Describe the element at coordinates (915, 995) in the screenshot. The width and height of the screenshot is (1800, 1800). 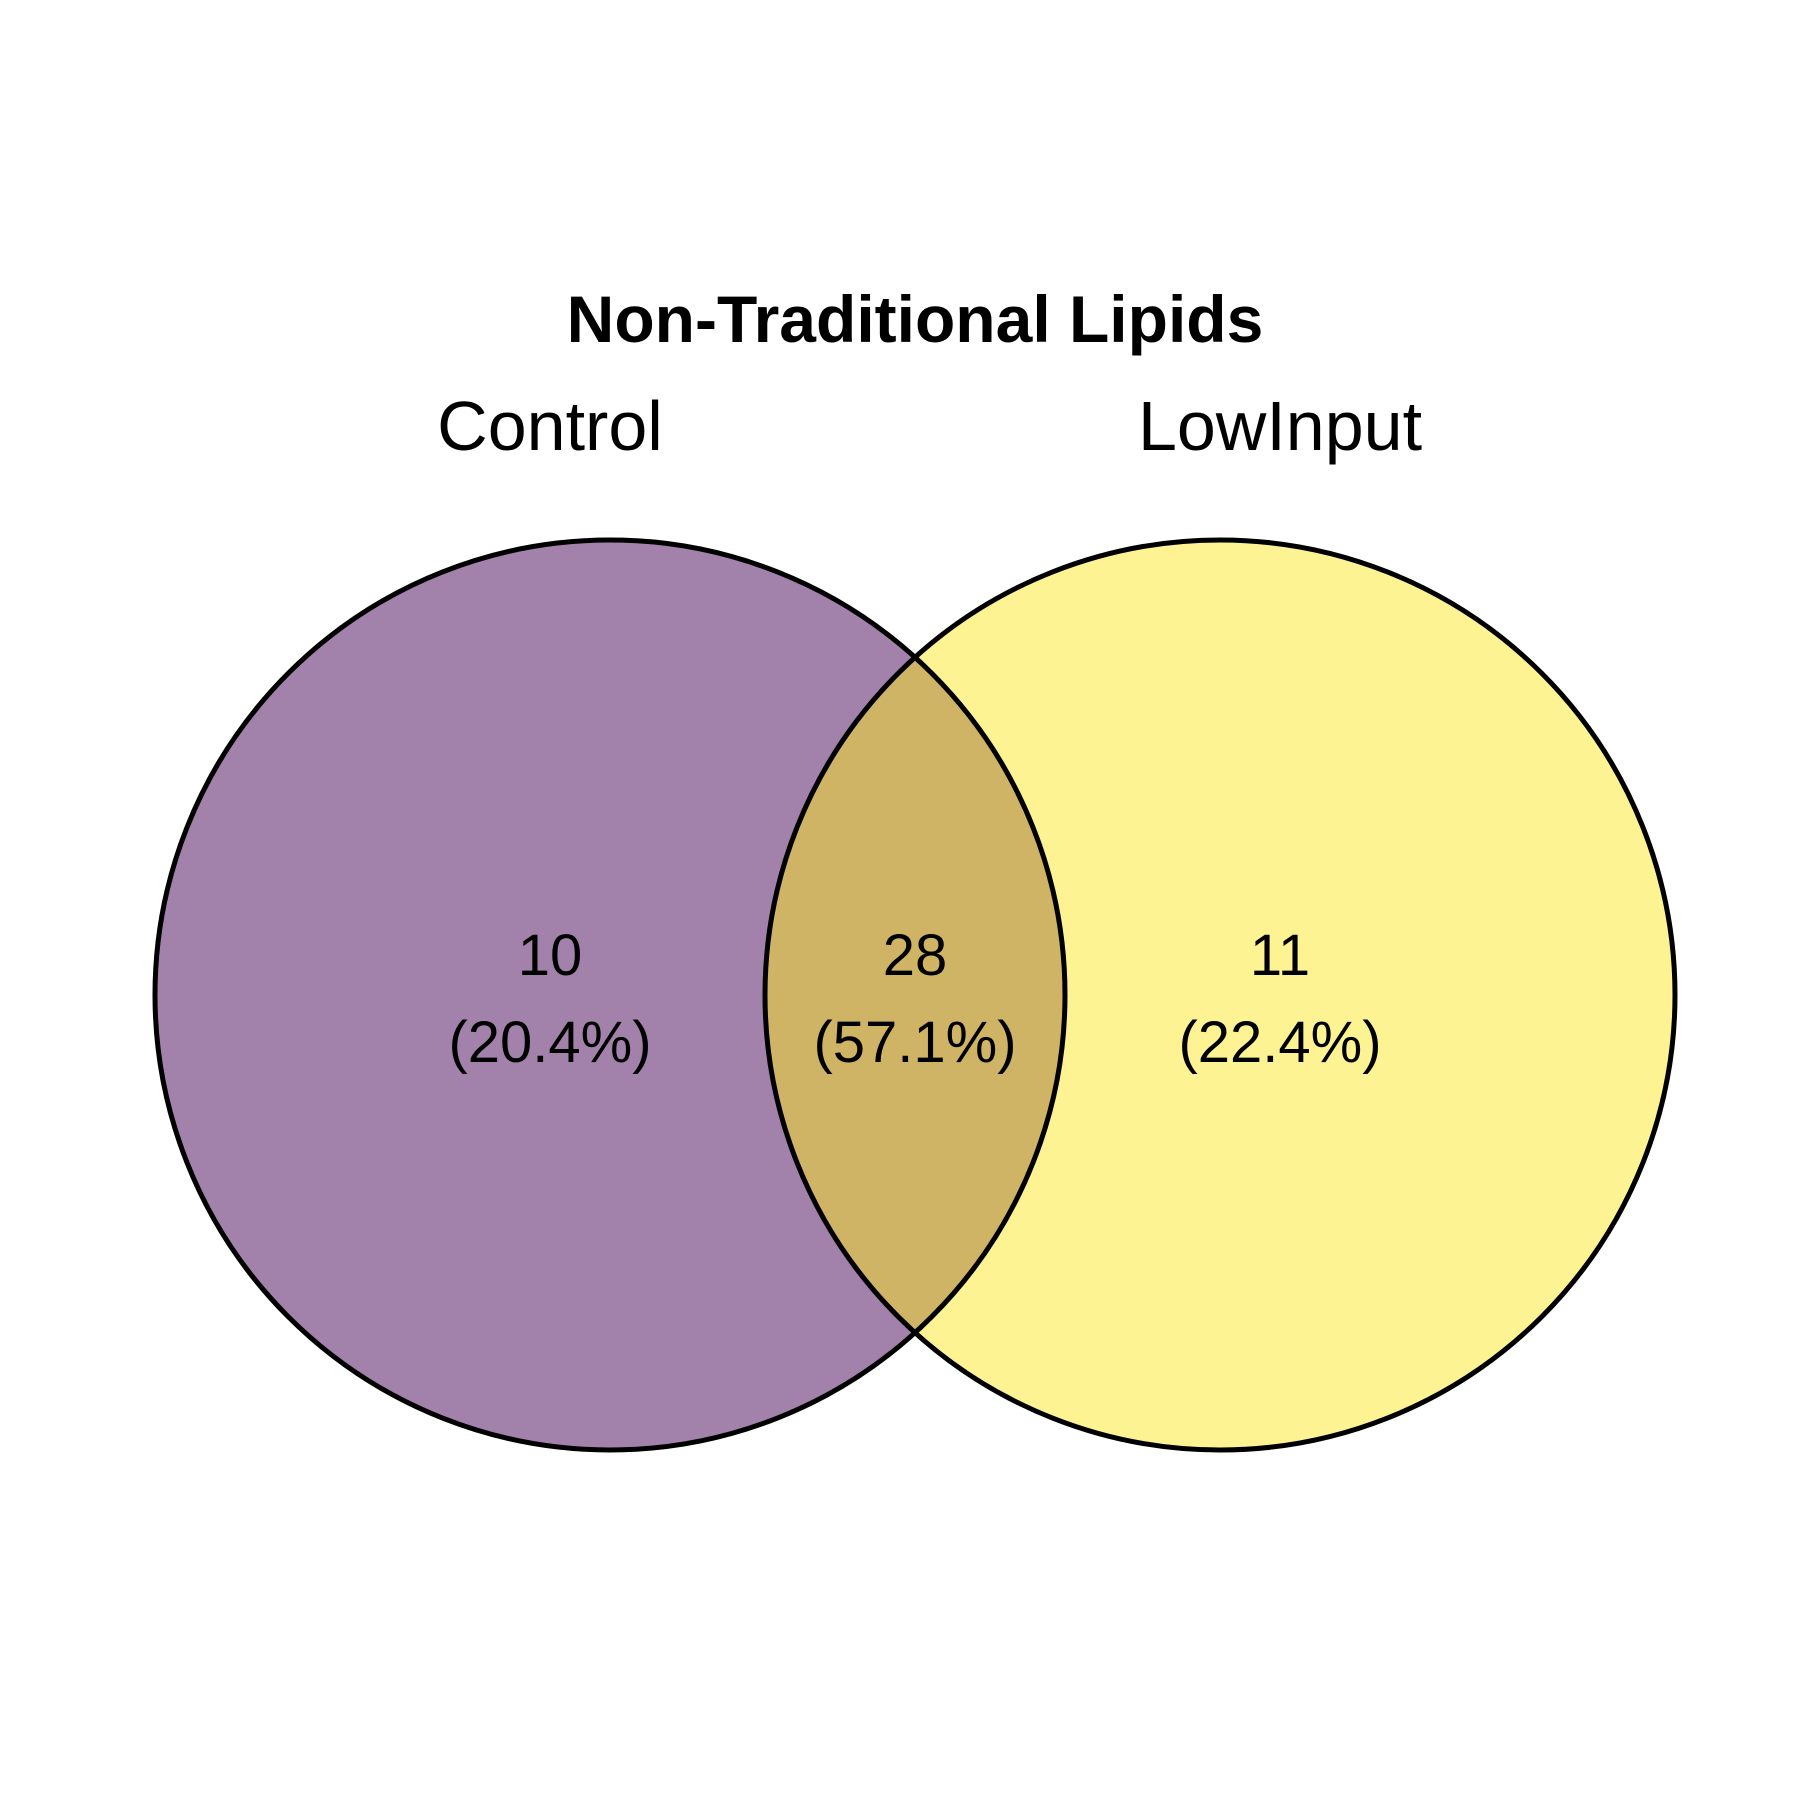
I see `intersection-fill` at that location.